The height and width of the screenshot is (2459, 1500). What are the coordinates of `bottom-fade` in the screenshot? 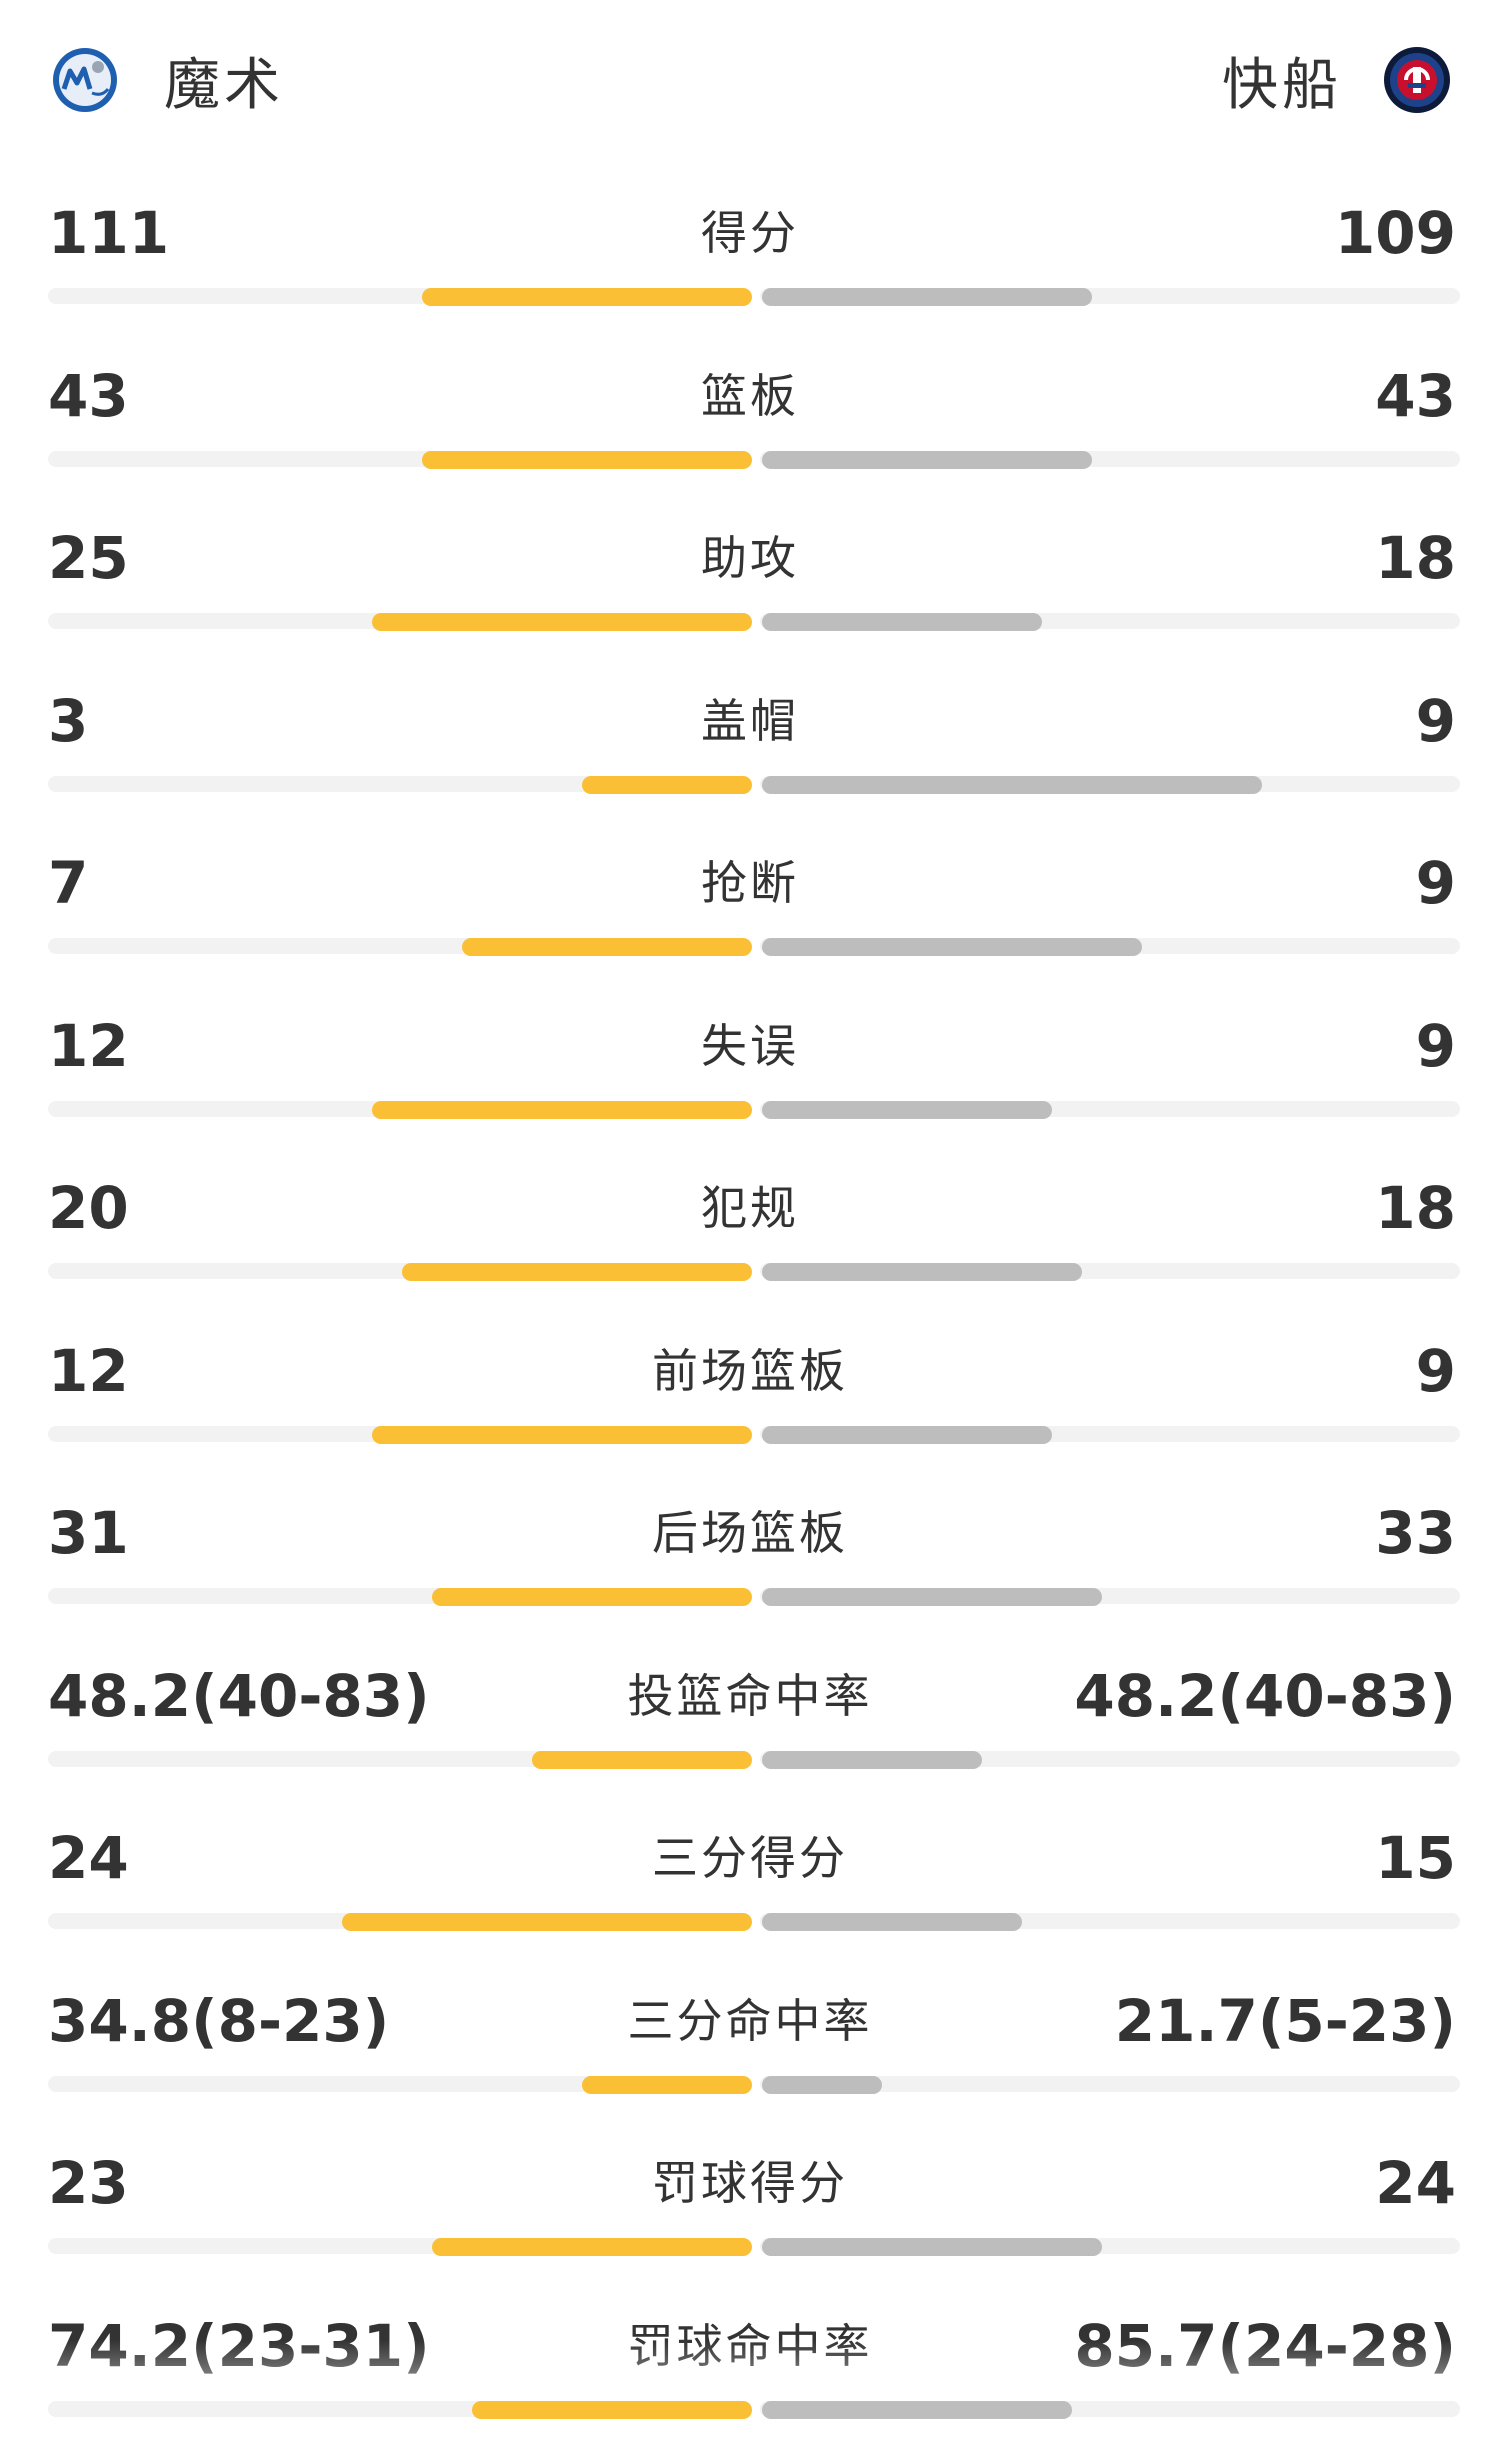 It's located at (750, 2370).